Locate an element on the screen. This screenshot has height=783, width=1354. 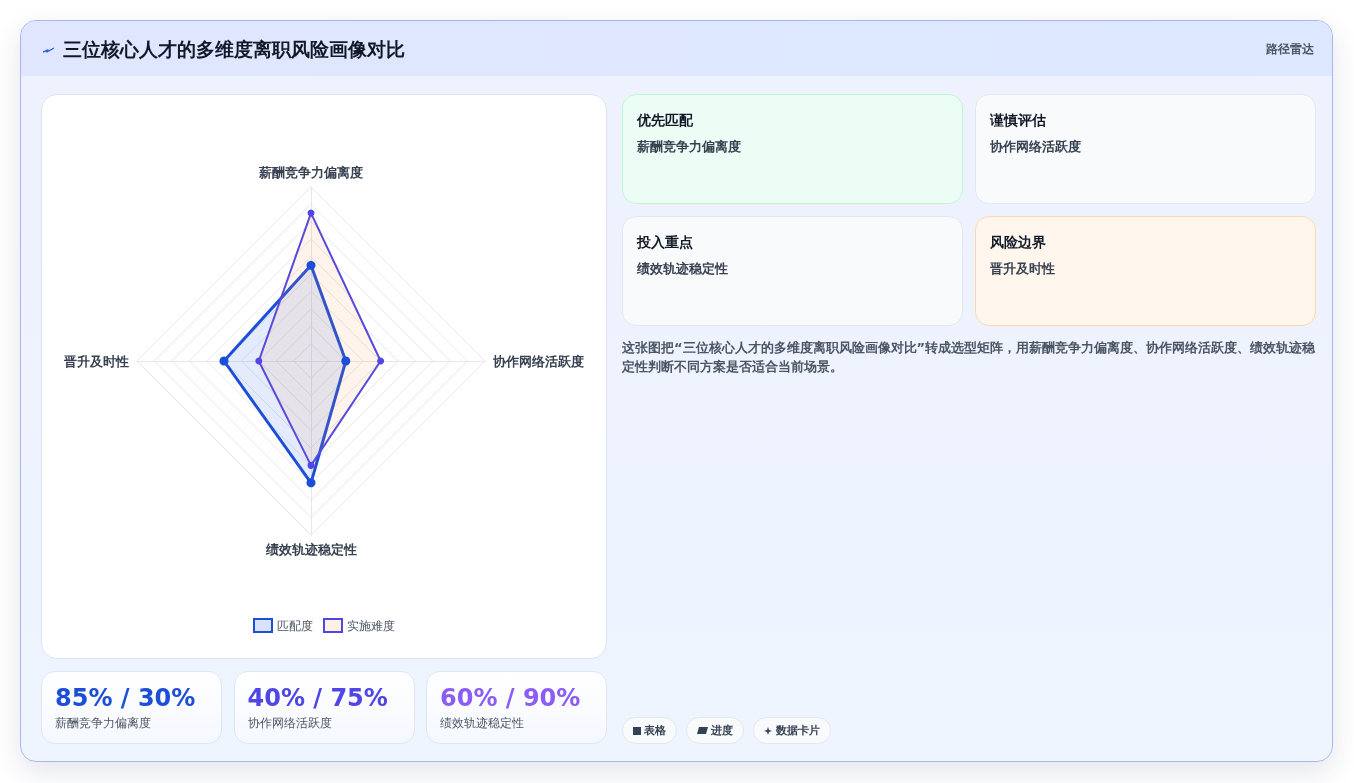
text: 表格 is located at coordinates (655, 730).